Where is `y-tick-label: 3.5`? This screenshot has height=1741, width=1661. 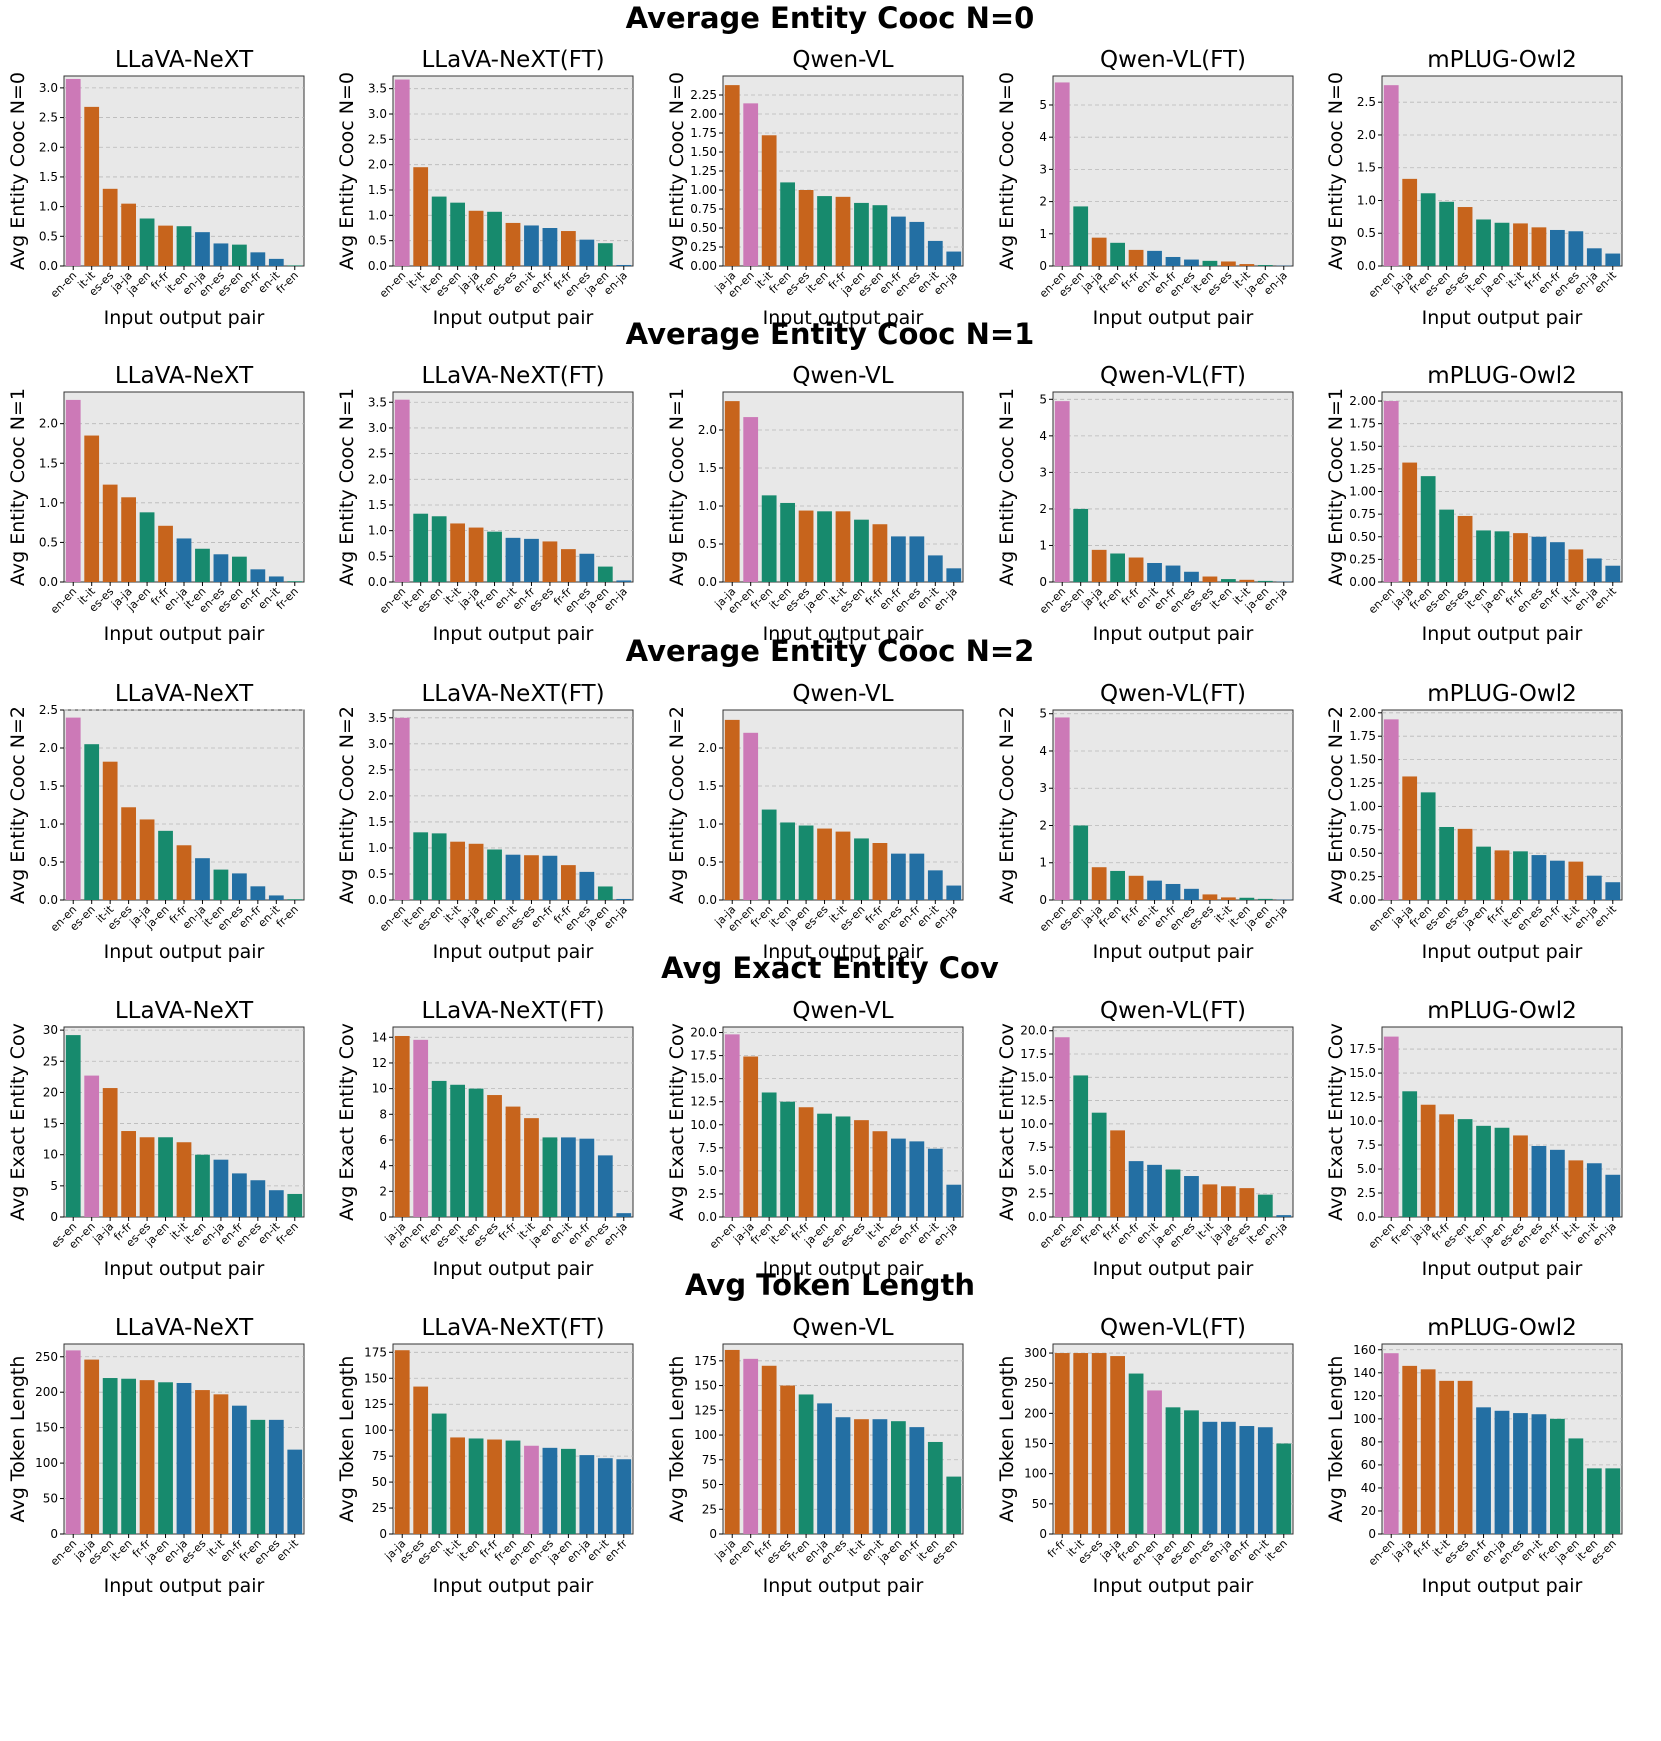 y-tick-label: 3.5 is located at coordinates (377, 89).